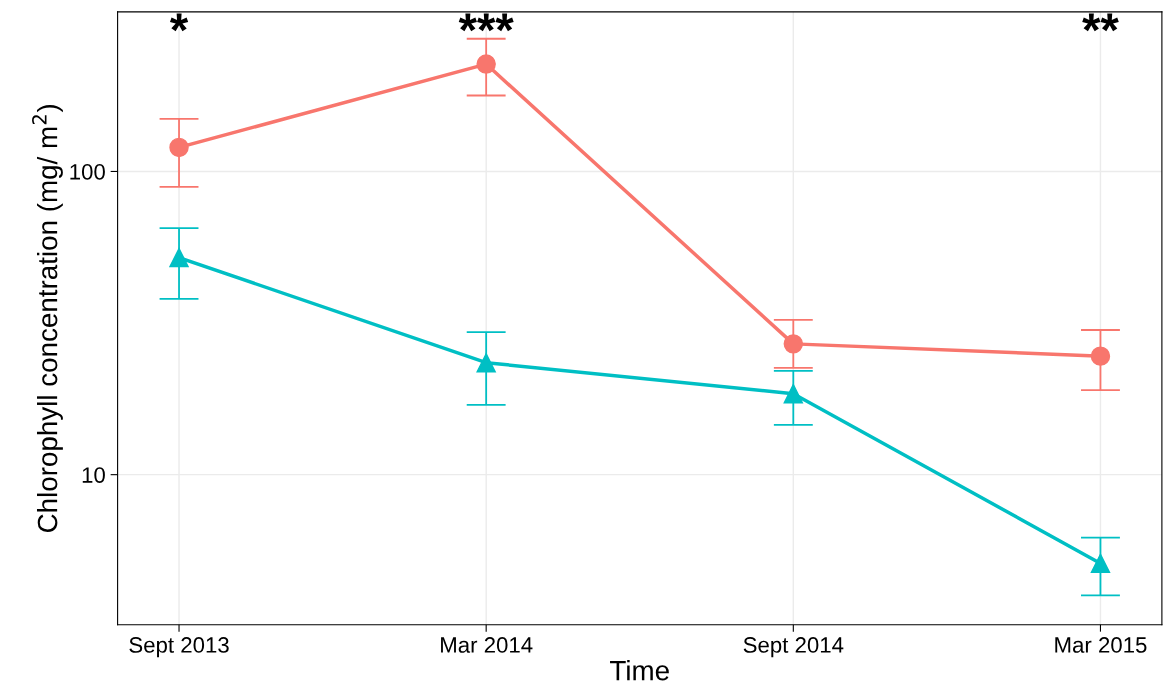  Describe the element at coordinates (793, 647) in the screenshot. I see `x-tick-label: Sept 2014` at that location.